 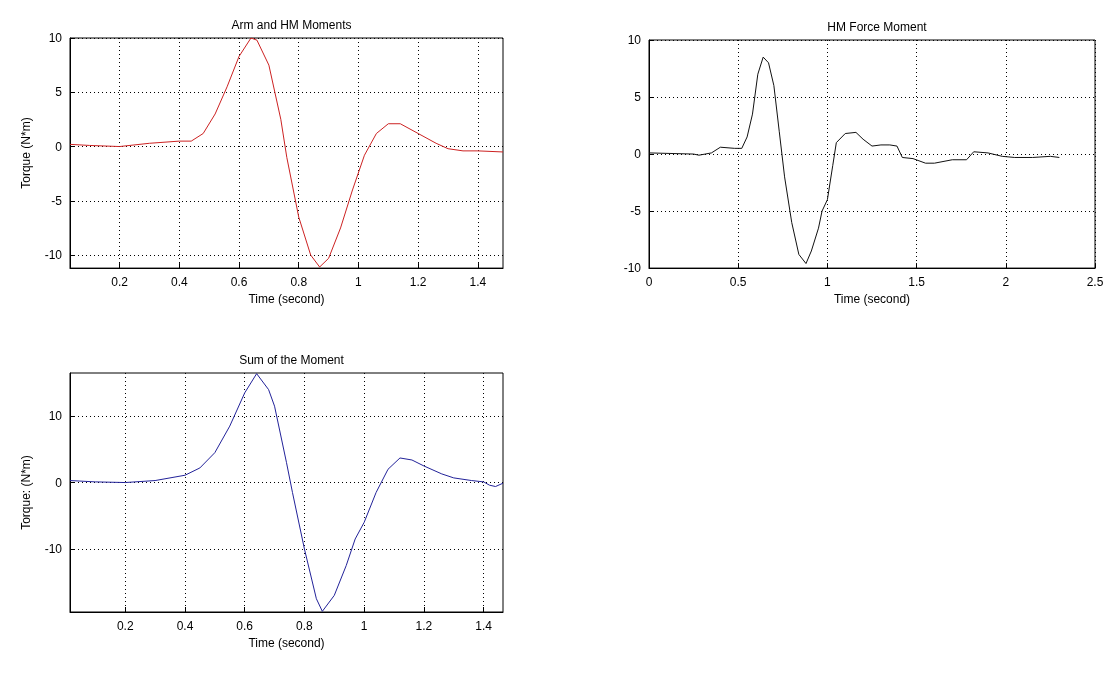 What do you see at coordinates (26, 153) in the screenshot?
I see `y-axis-title: Torque (N*m)` at bounding box center [26, 153].